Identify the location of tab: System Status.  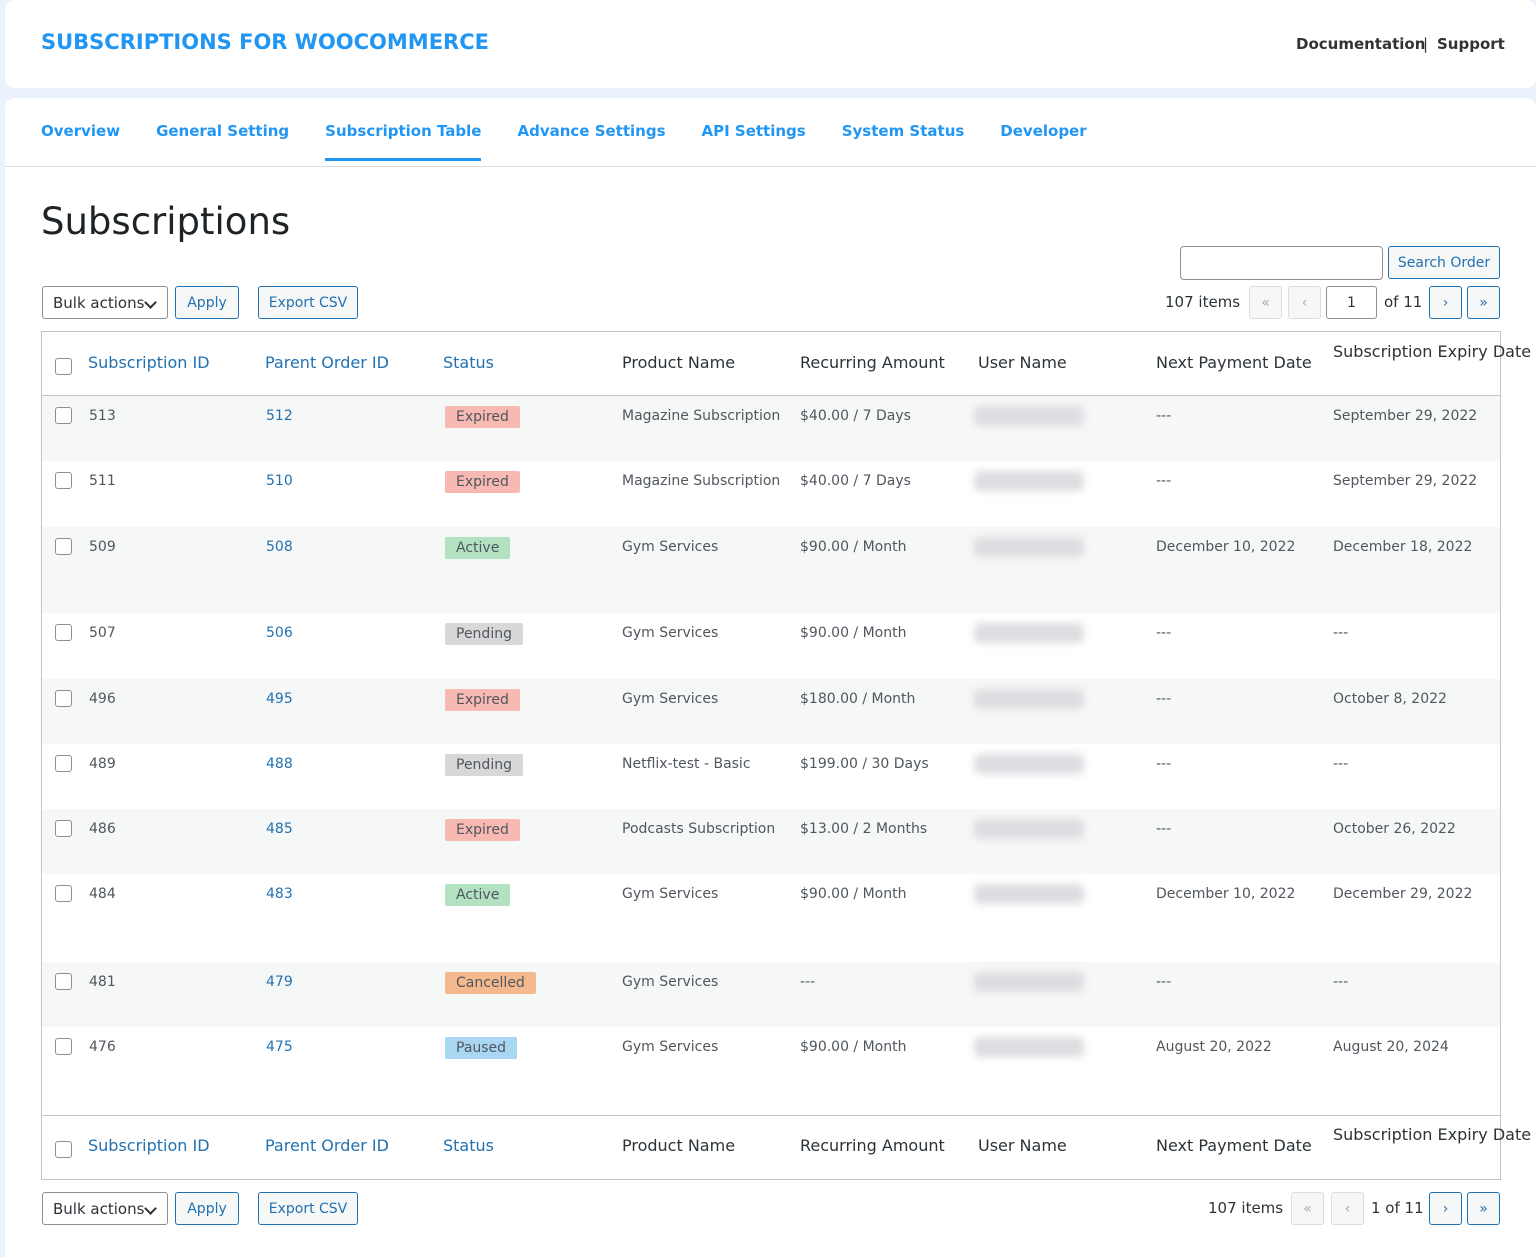
(903, 131).